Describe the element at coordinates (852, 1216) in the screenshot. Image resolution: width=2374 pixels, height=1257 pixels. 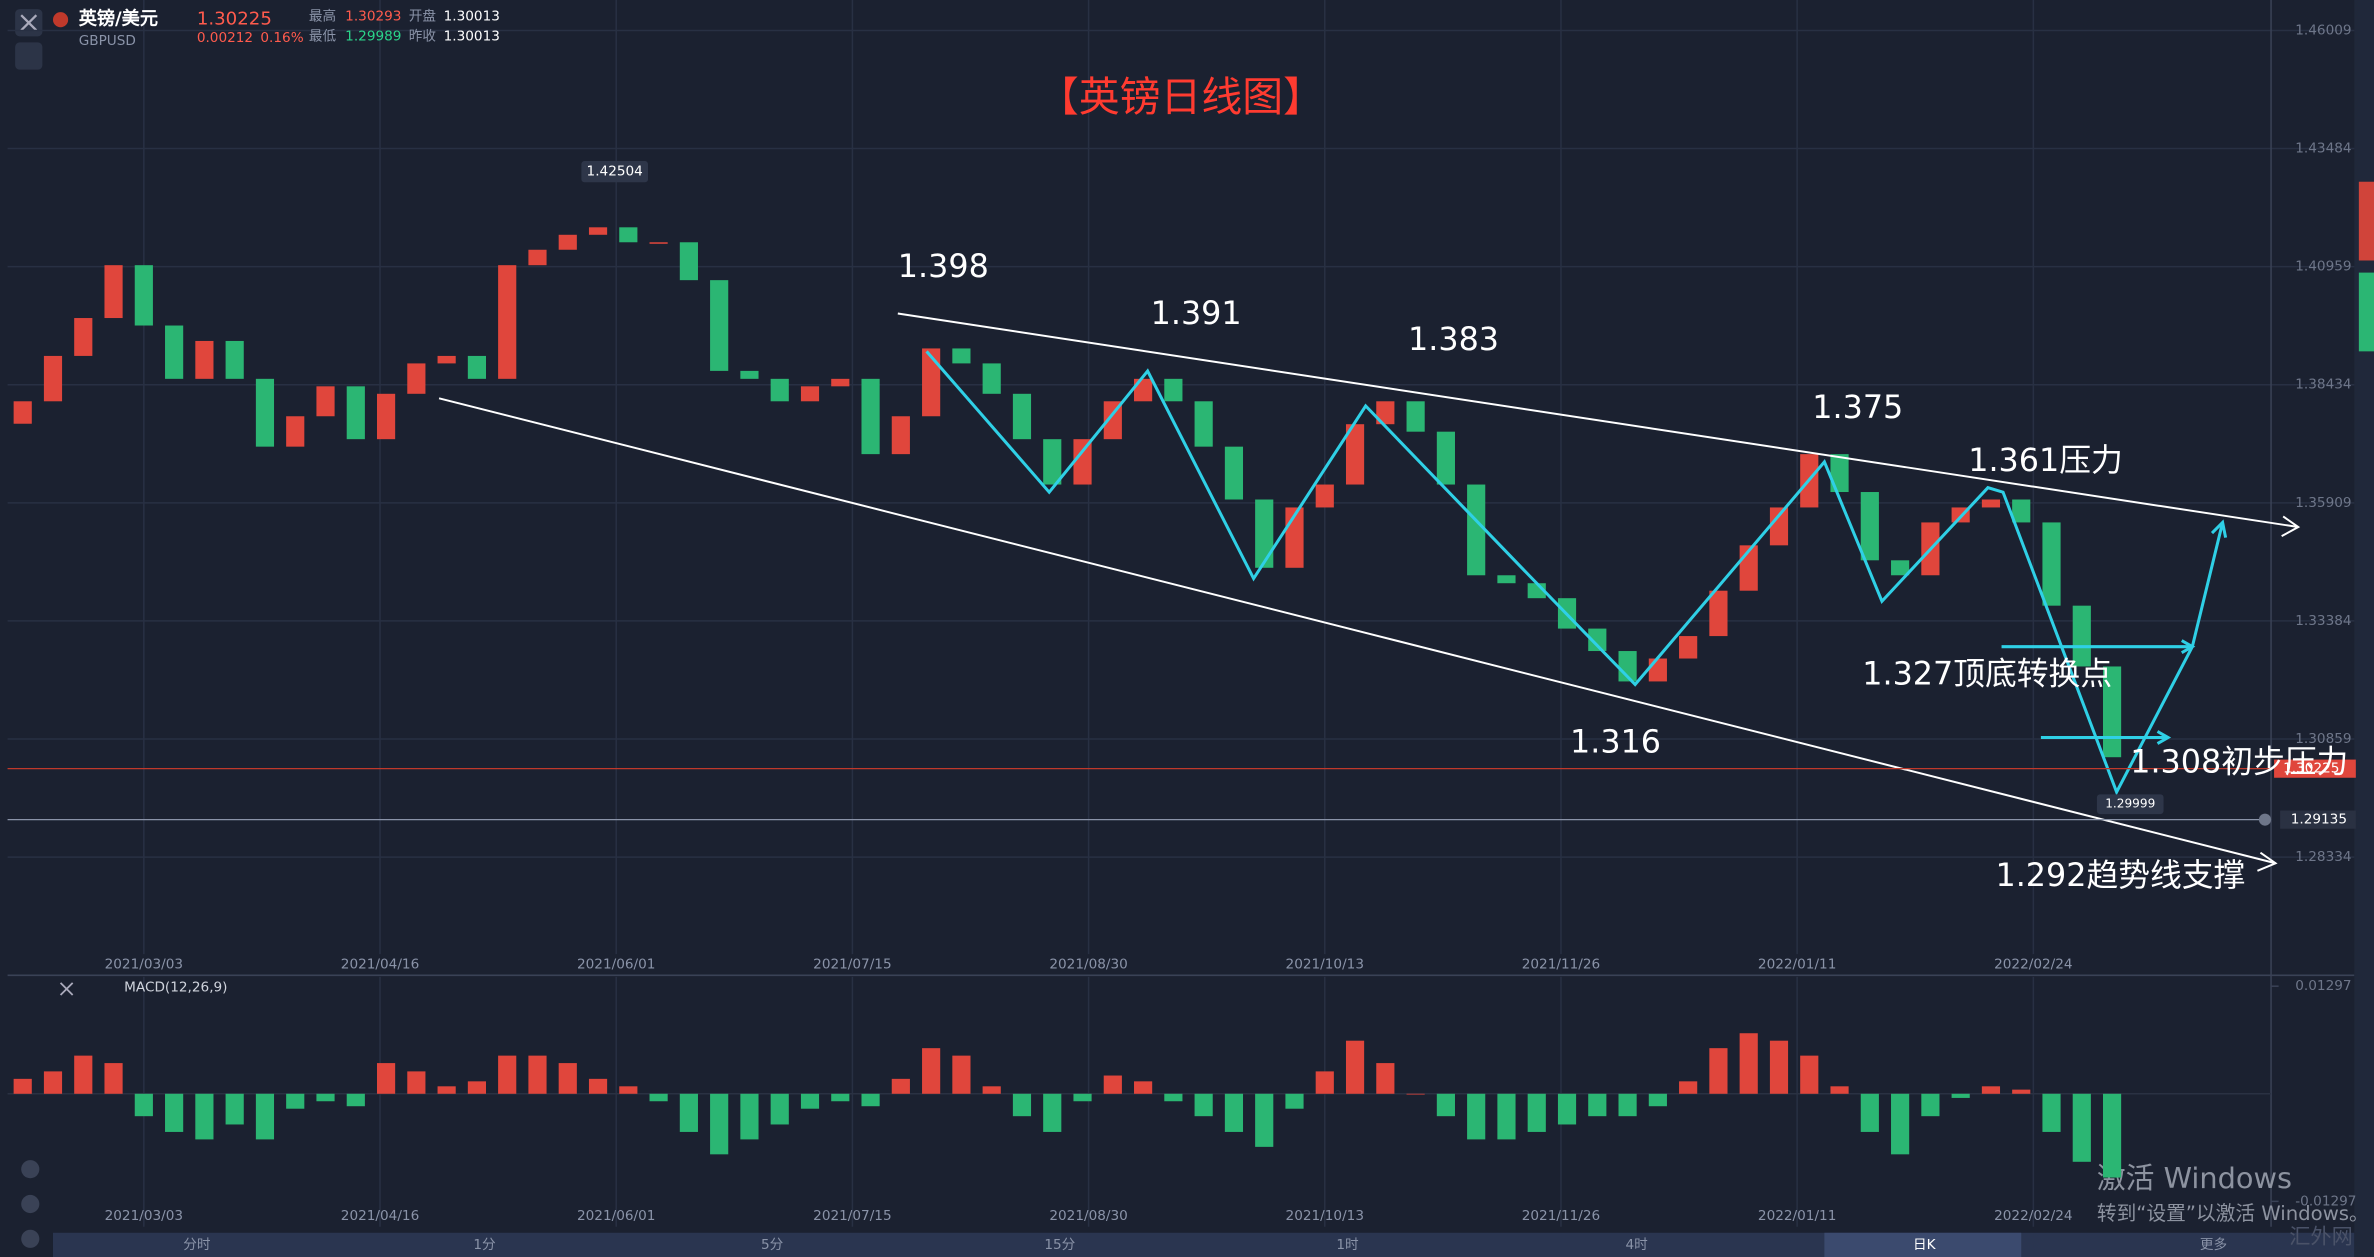
I see `x-tick-label: 2021/07/15` at that location.